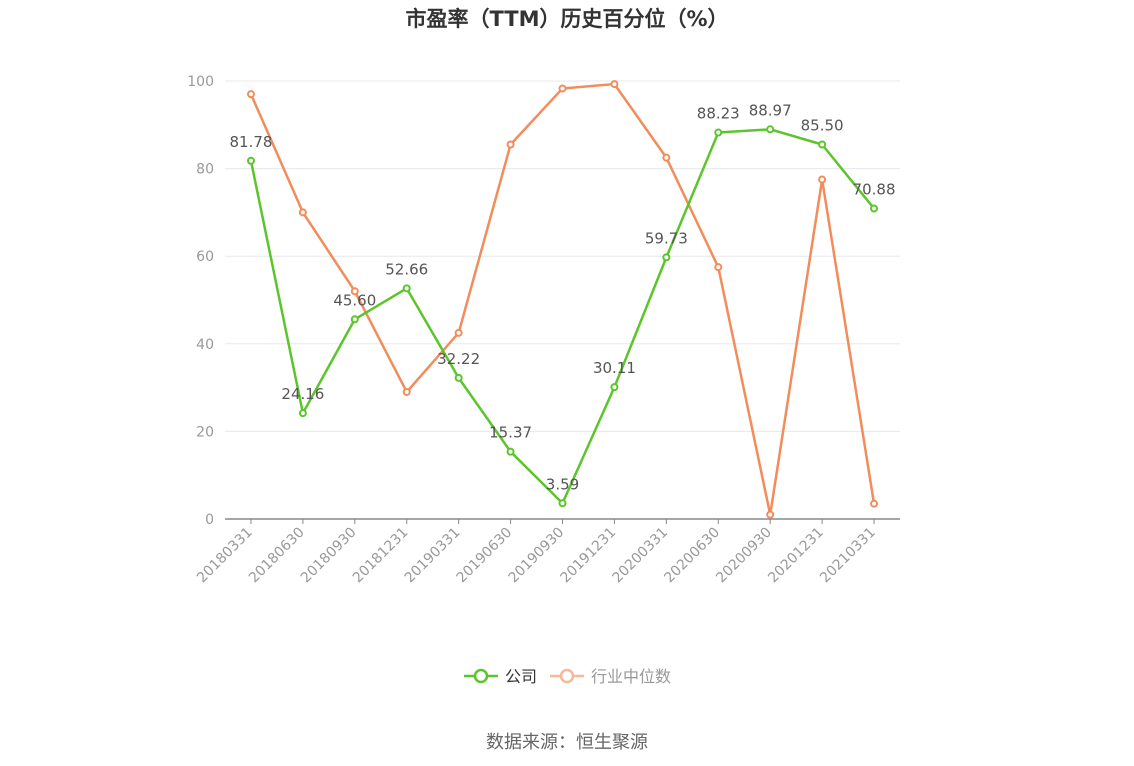  I want to click on data-label-company: 52.66, so click(406, 269).